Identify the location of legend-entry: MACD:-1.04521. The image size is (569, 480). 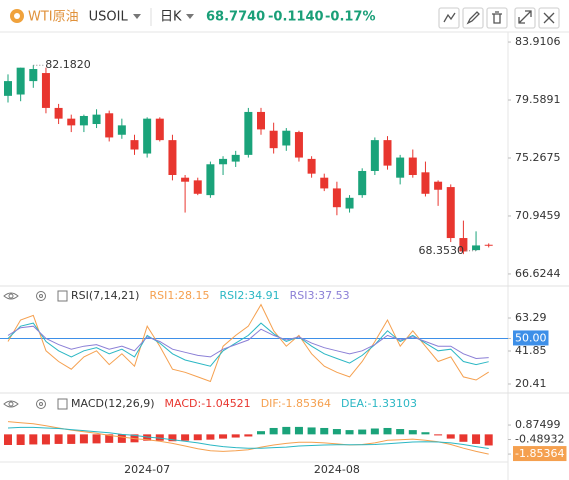
(208, 403).